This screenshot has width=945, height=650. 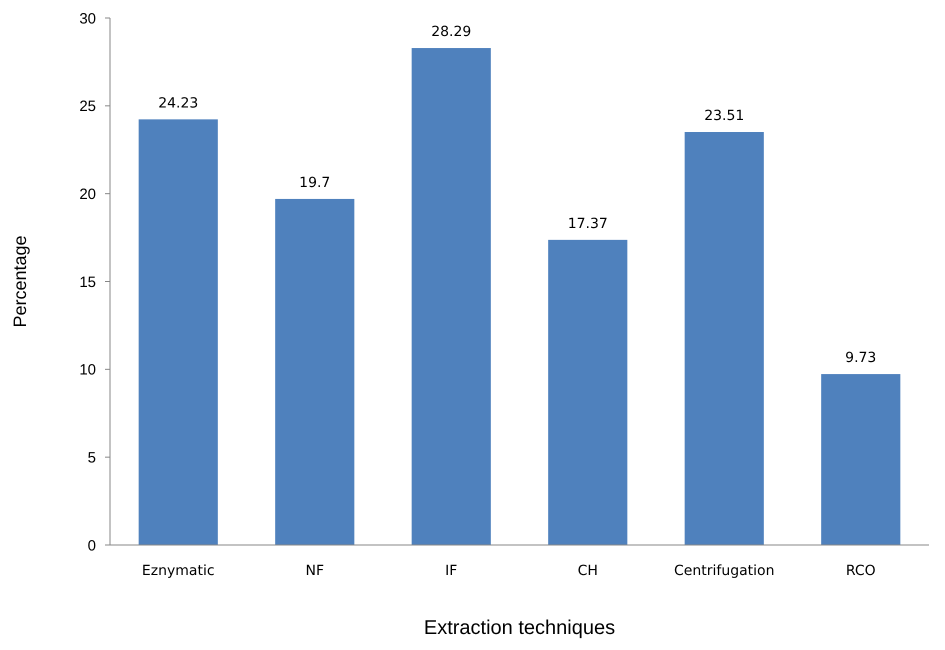 What do you see at coordinates (314, 182) in the screenshot?
I see `data-label: 19.7` at bounding box center [314, 182].